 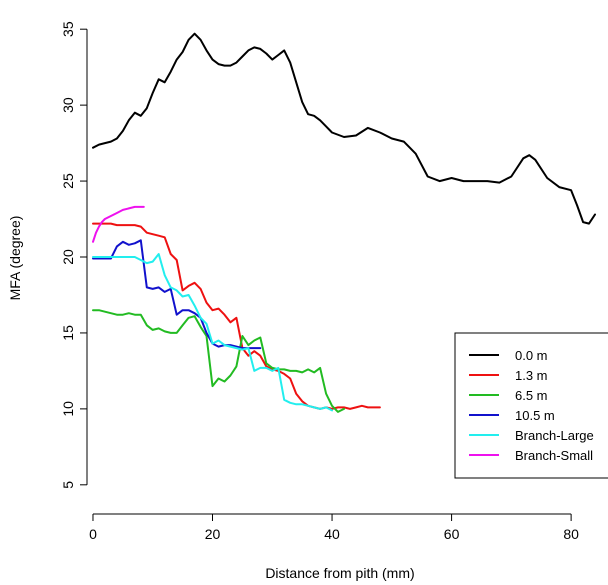 I want to click on legend-label-3: 6.5 m, so click(x=531, y=395).